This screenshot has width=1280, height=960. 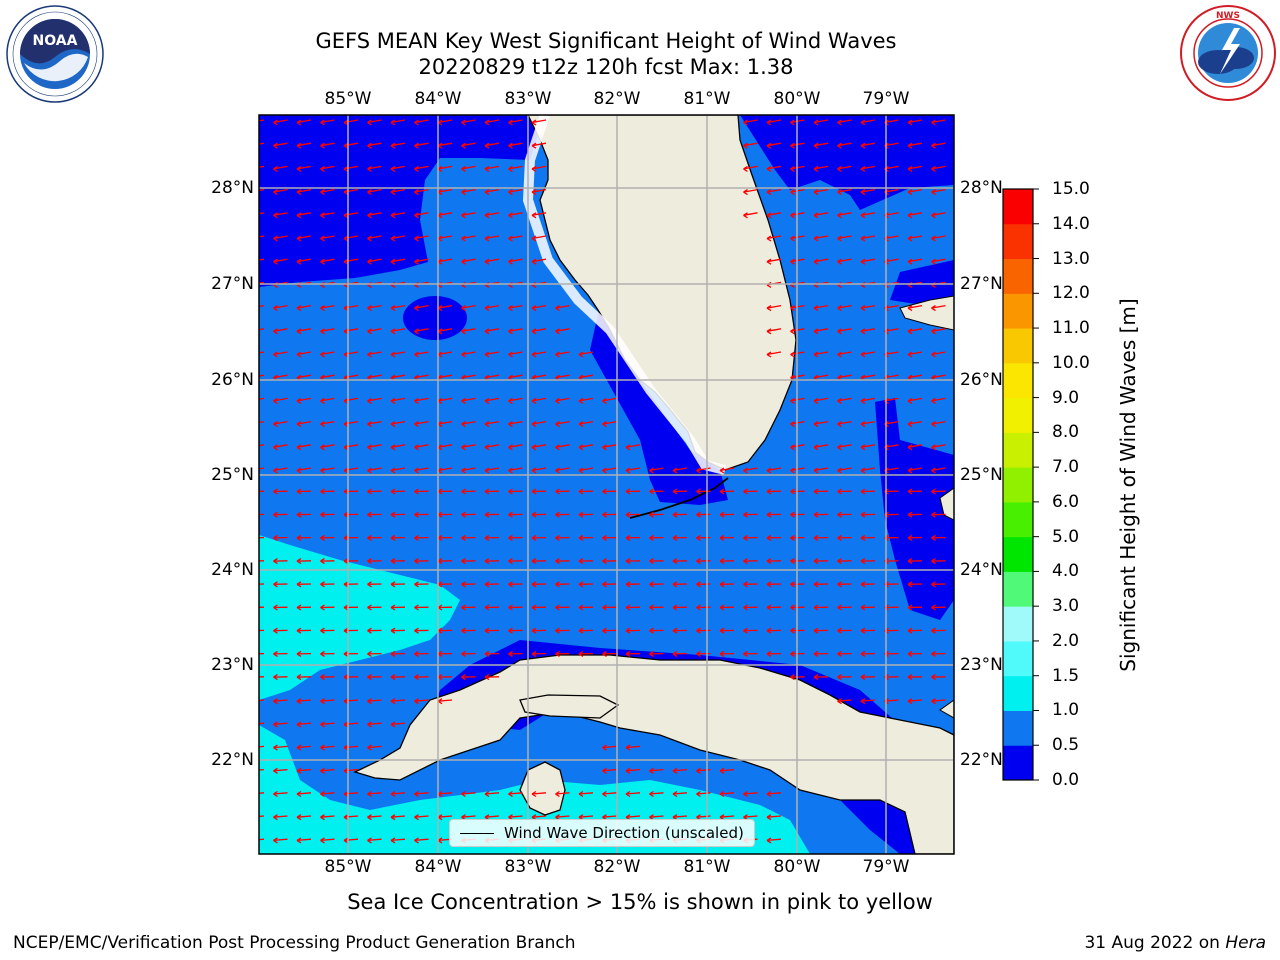 I want to click on land-bahamas, so click(x=926, y=507).